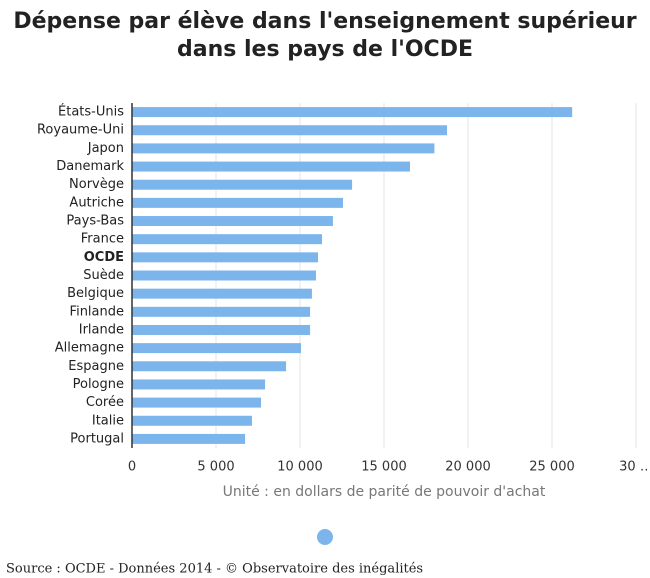 The width and height of the screenshot is (650, 578). I want to click on y-tick-label: Italie, so click(108, 420).